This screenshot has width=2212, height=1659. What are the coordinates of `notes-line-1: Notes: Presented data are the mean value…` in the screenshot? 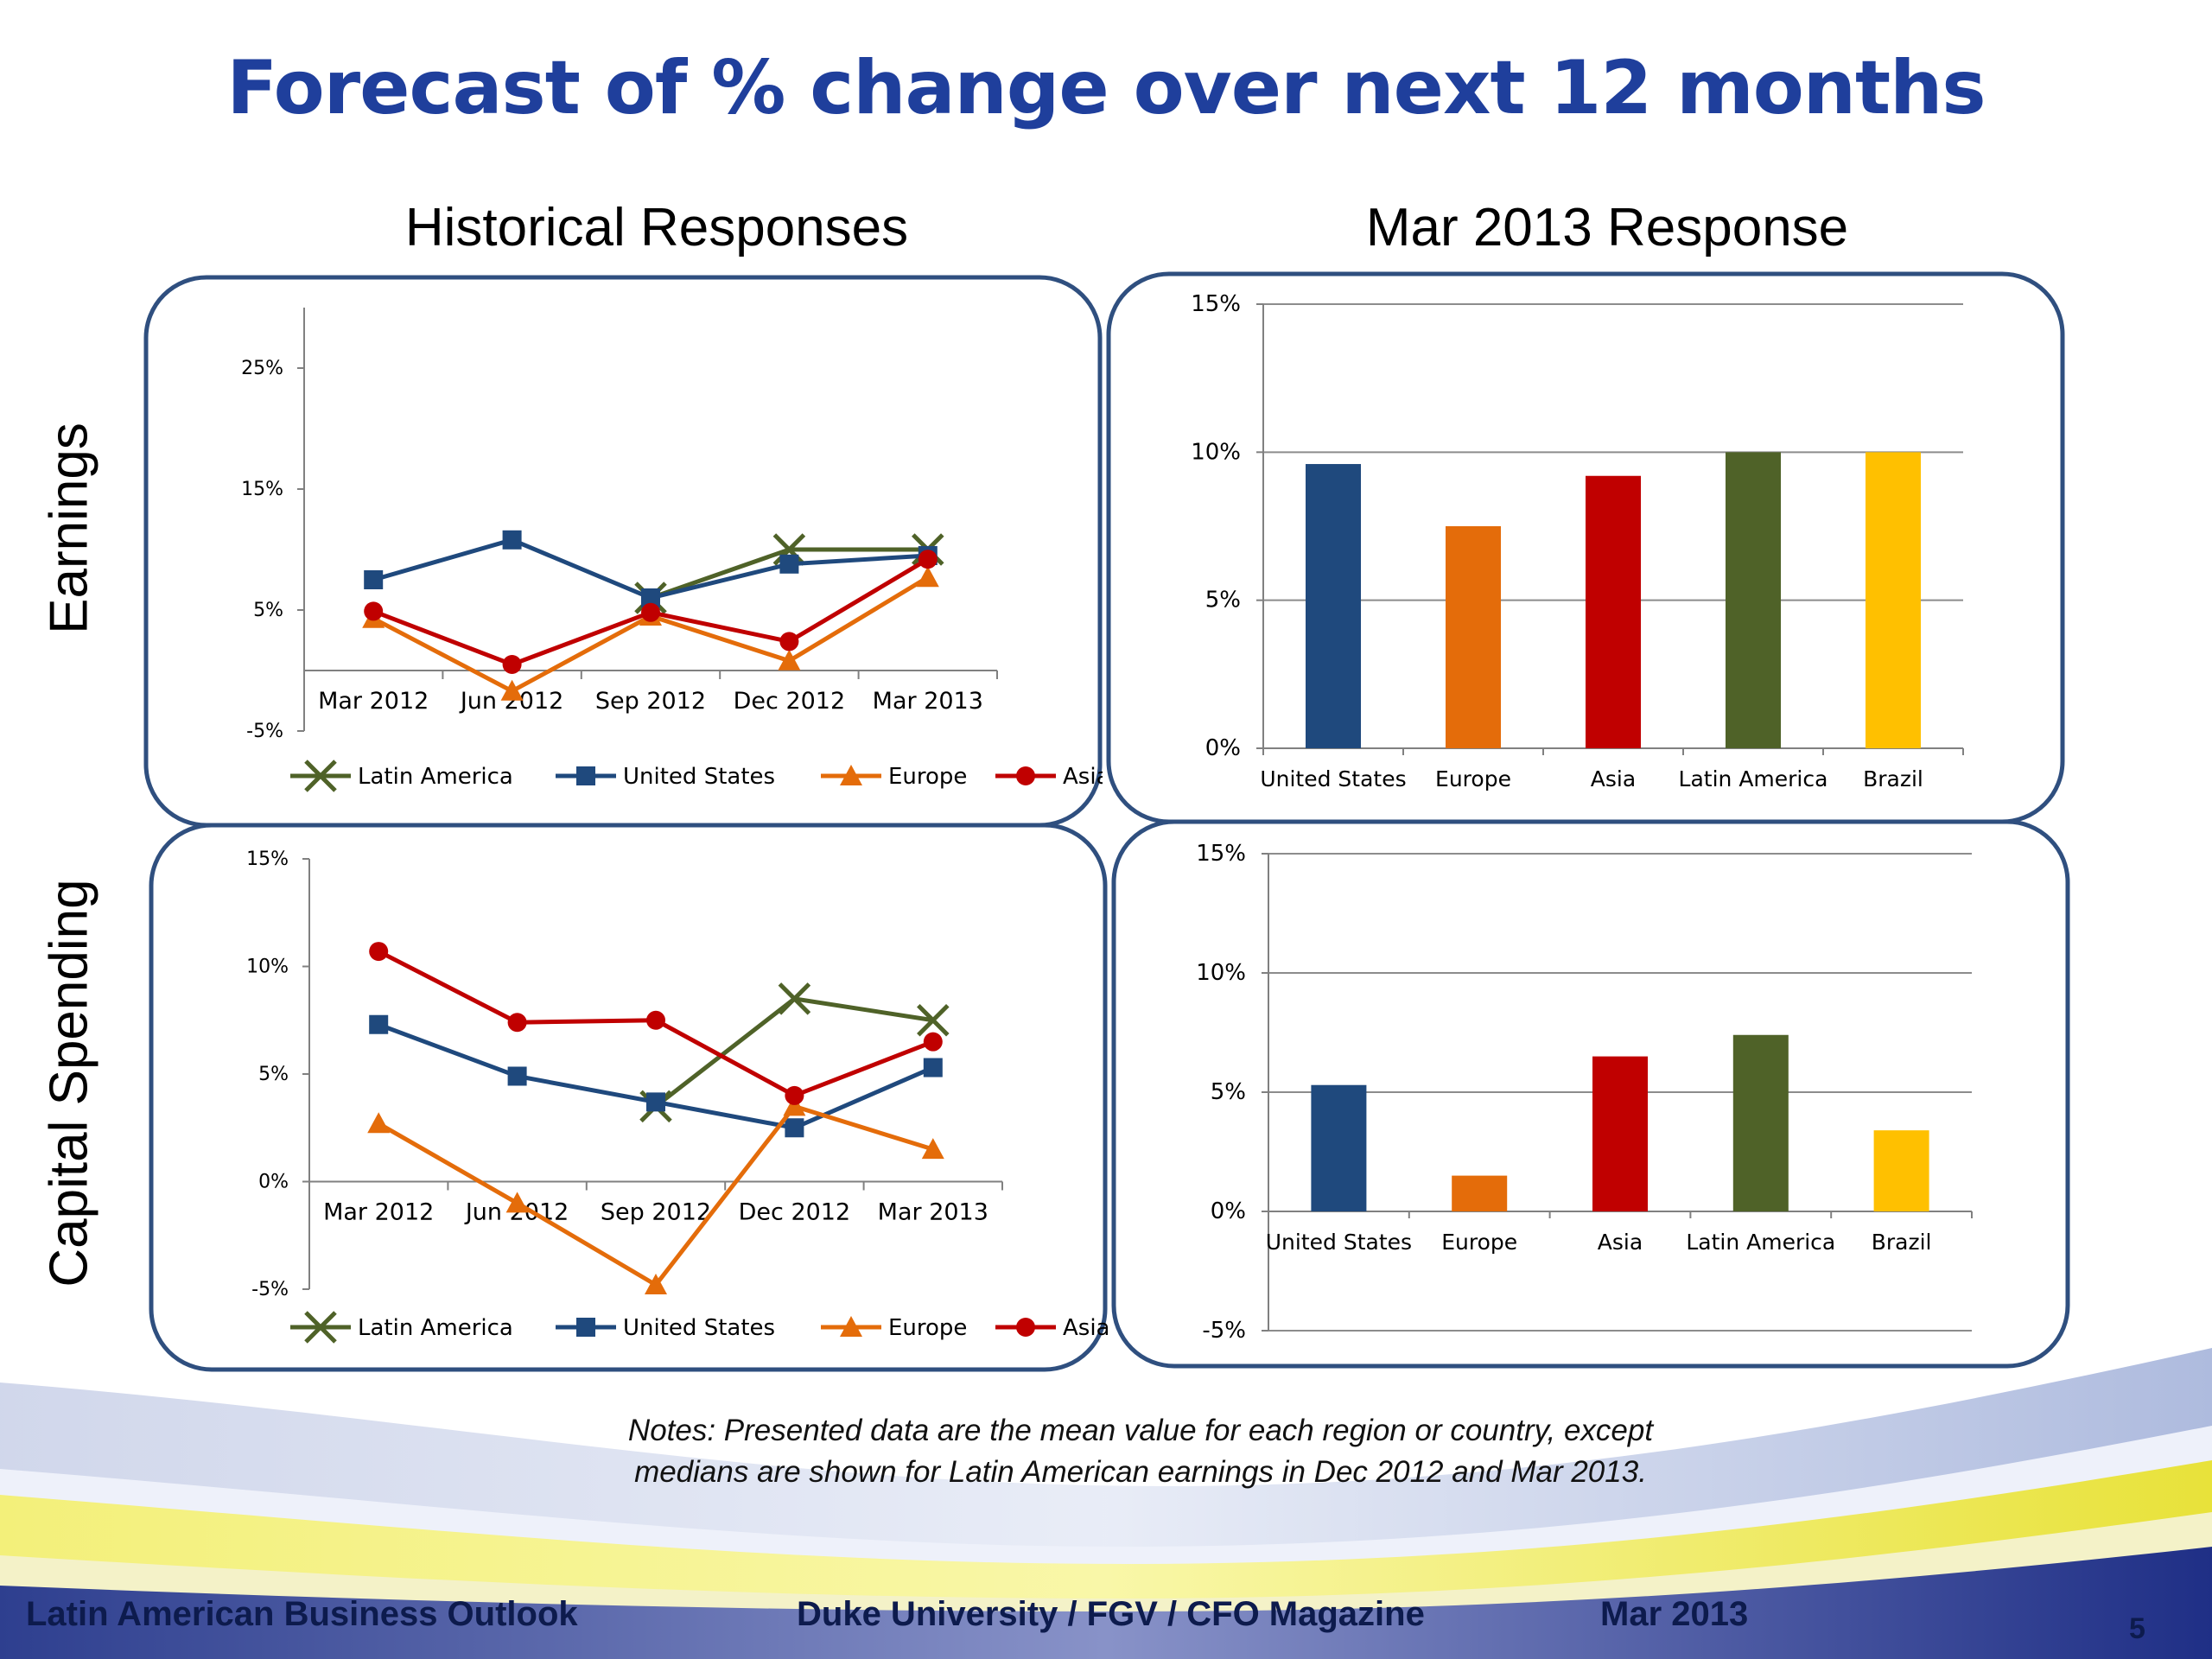 It's located at (1140, 1430).